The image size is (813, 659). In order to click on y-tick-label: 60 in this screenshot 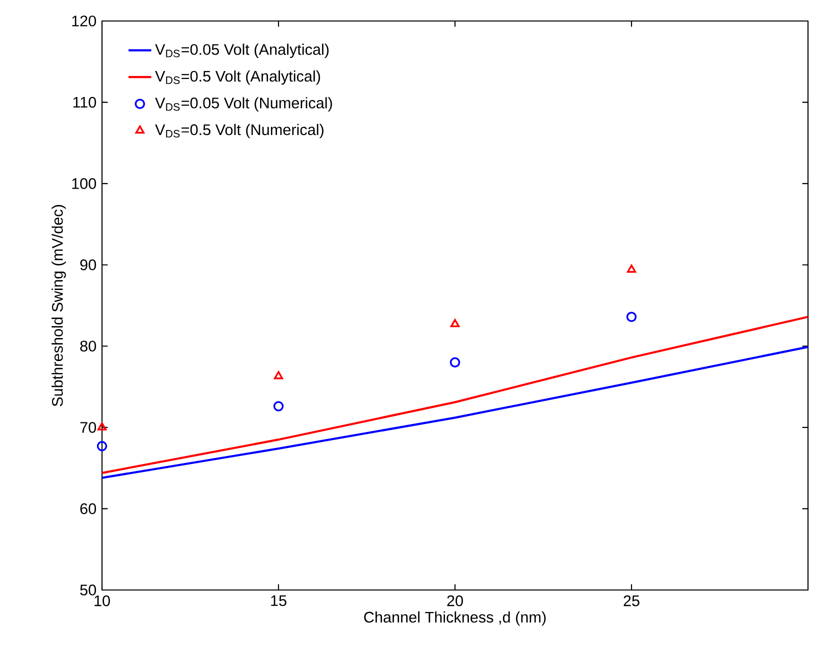, I will do `click(88, 508)`.